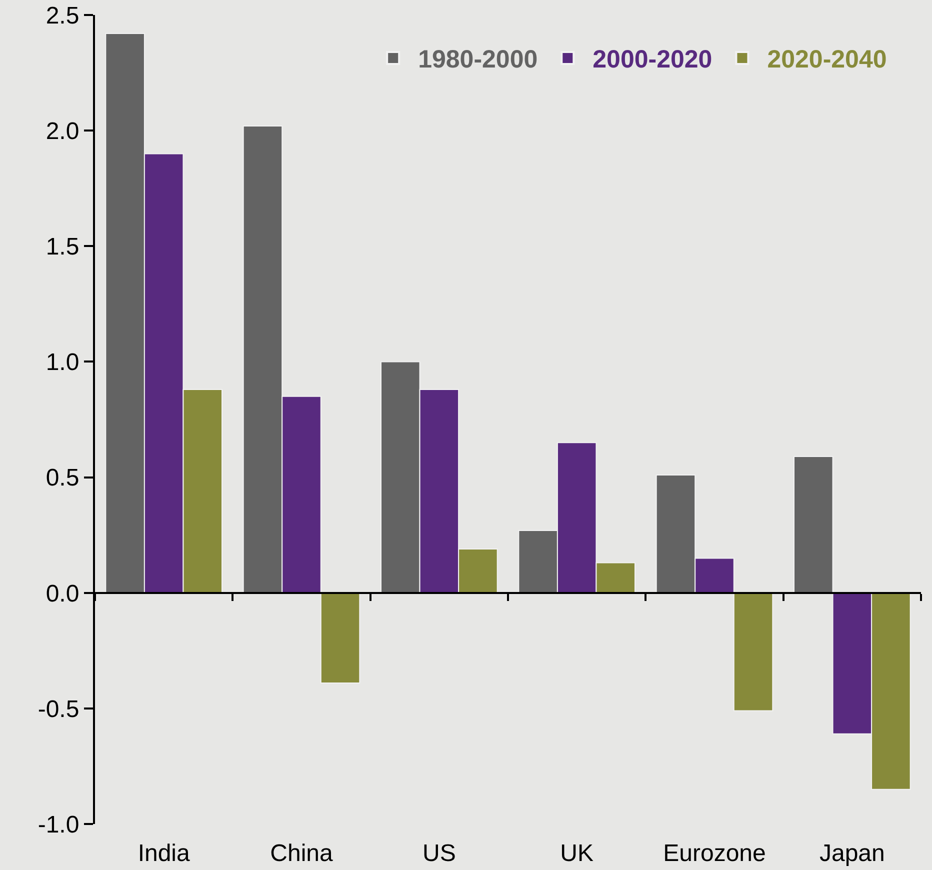  What do you see at coordinates (302, 853) in the screenshot?
I see `x-tick-label: China` at bounding box center [302, 853].